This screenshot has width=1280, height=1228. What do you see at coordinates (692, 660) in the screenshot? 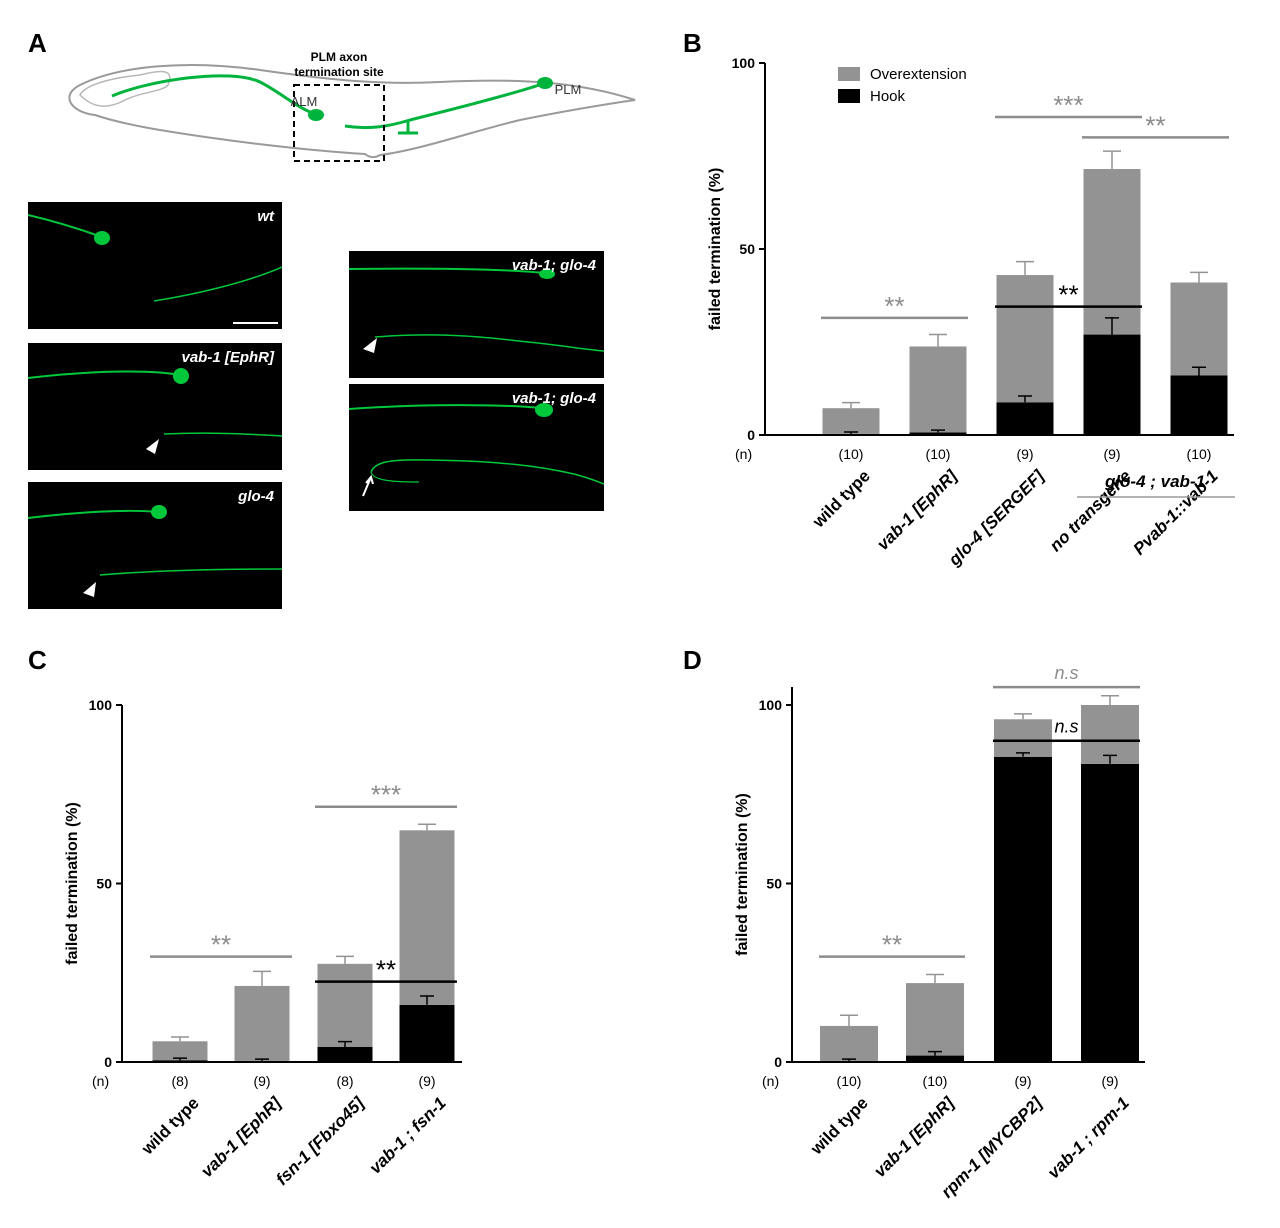
I see `panel-d-letter: D` at bounding box center [692, 660].